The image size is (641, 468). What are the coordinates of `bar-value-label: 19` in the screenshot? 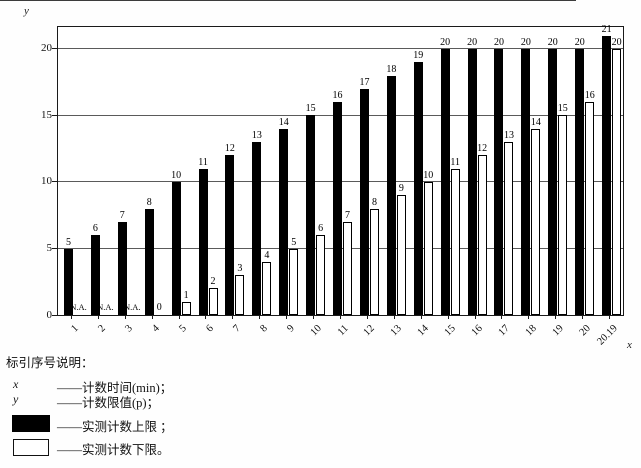 It's located at (418, 56).